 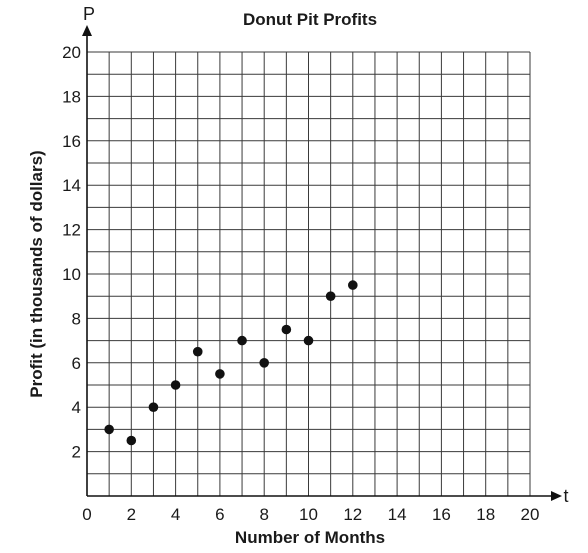 What do you see at coordinates (565, 496) in the screenshot?
I see `x-axis-letter: t` at bounding box center [565, 496].